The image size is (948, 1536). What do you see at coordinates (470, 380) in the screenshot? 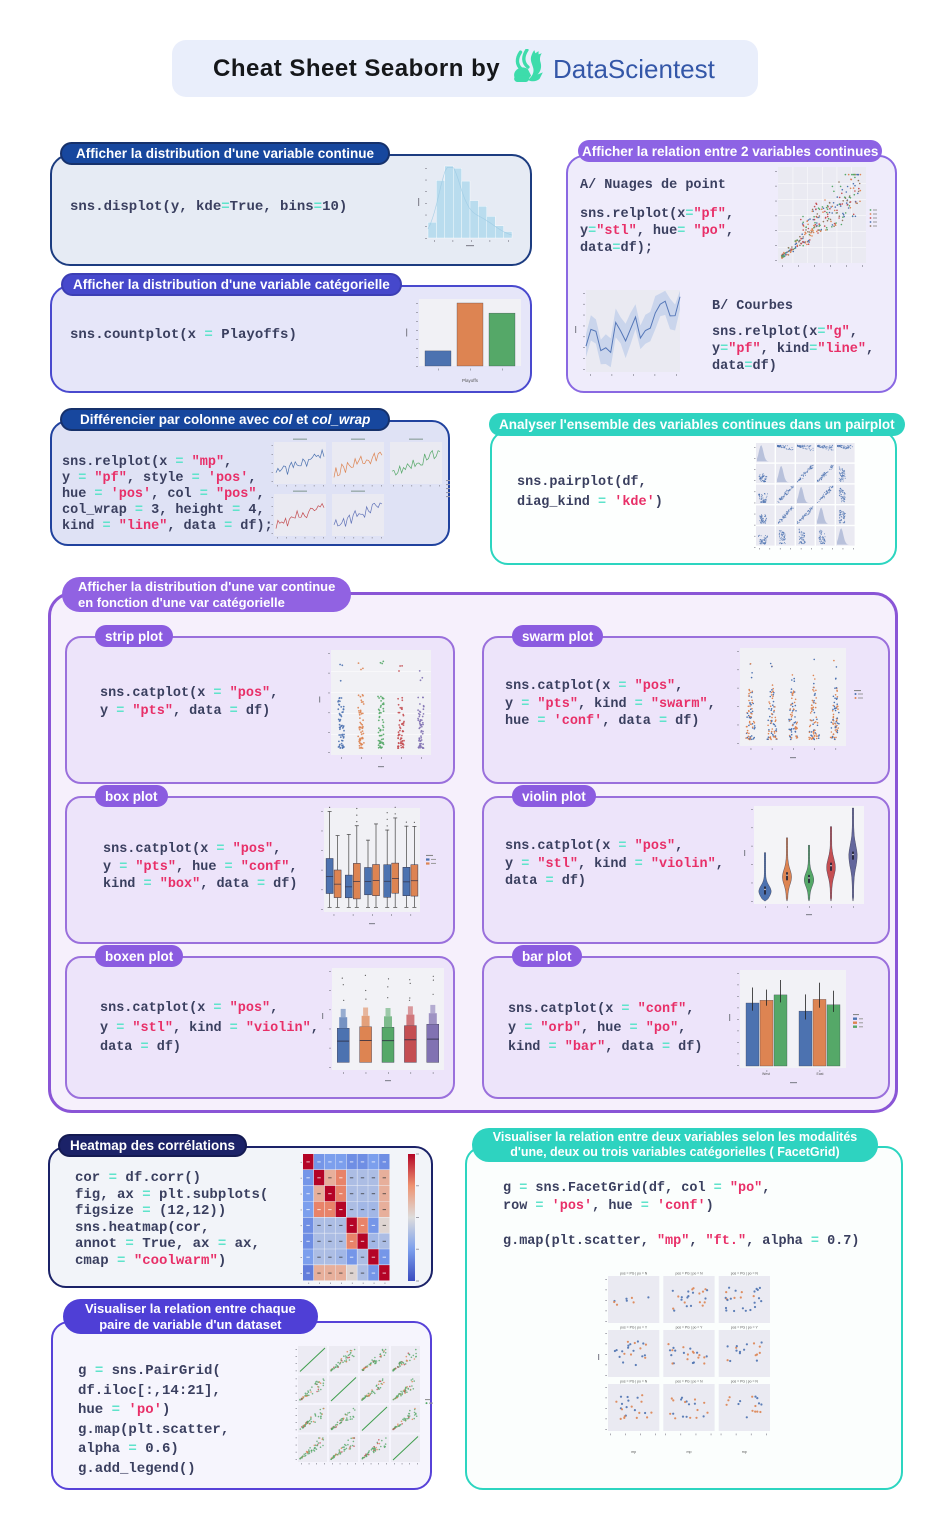
I see `svg-text: Playoffs` at bounding box center [470, 380].